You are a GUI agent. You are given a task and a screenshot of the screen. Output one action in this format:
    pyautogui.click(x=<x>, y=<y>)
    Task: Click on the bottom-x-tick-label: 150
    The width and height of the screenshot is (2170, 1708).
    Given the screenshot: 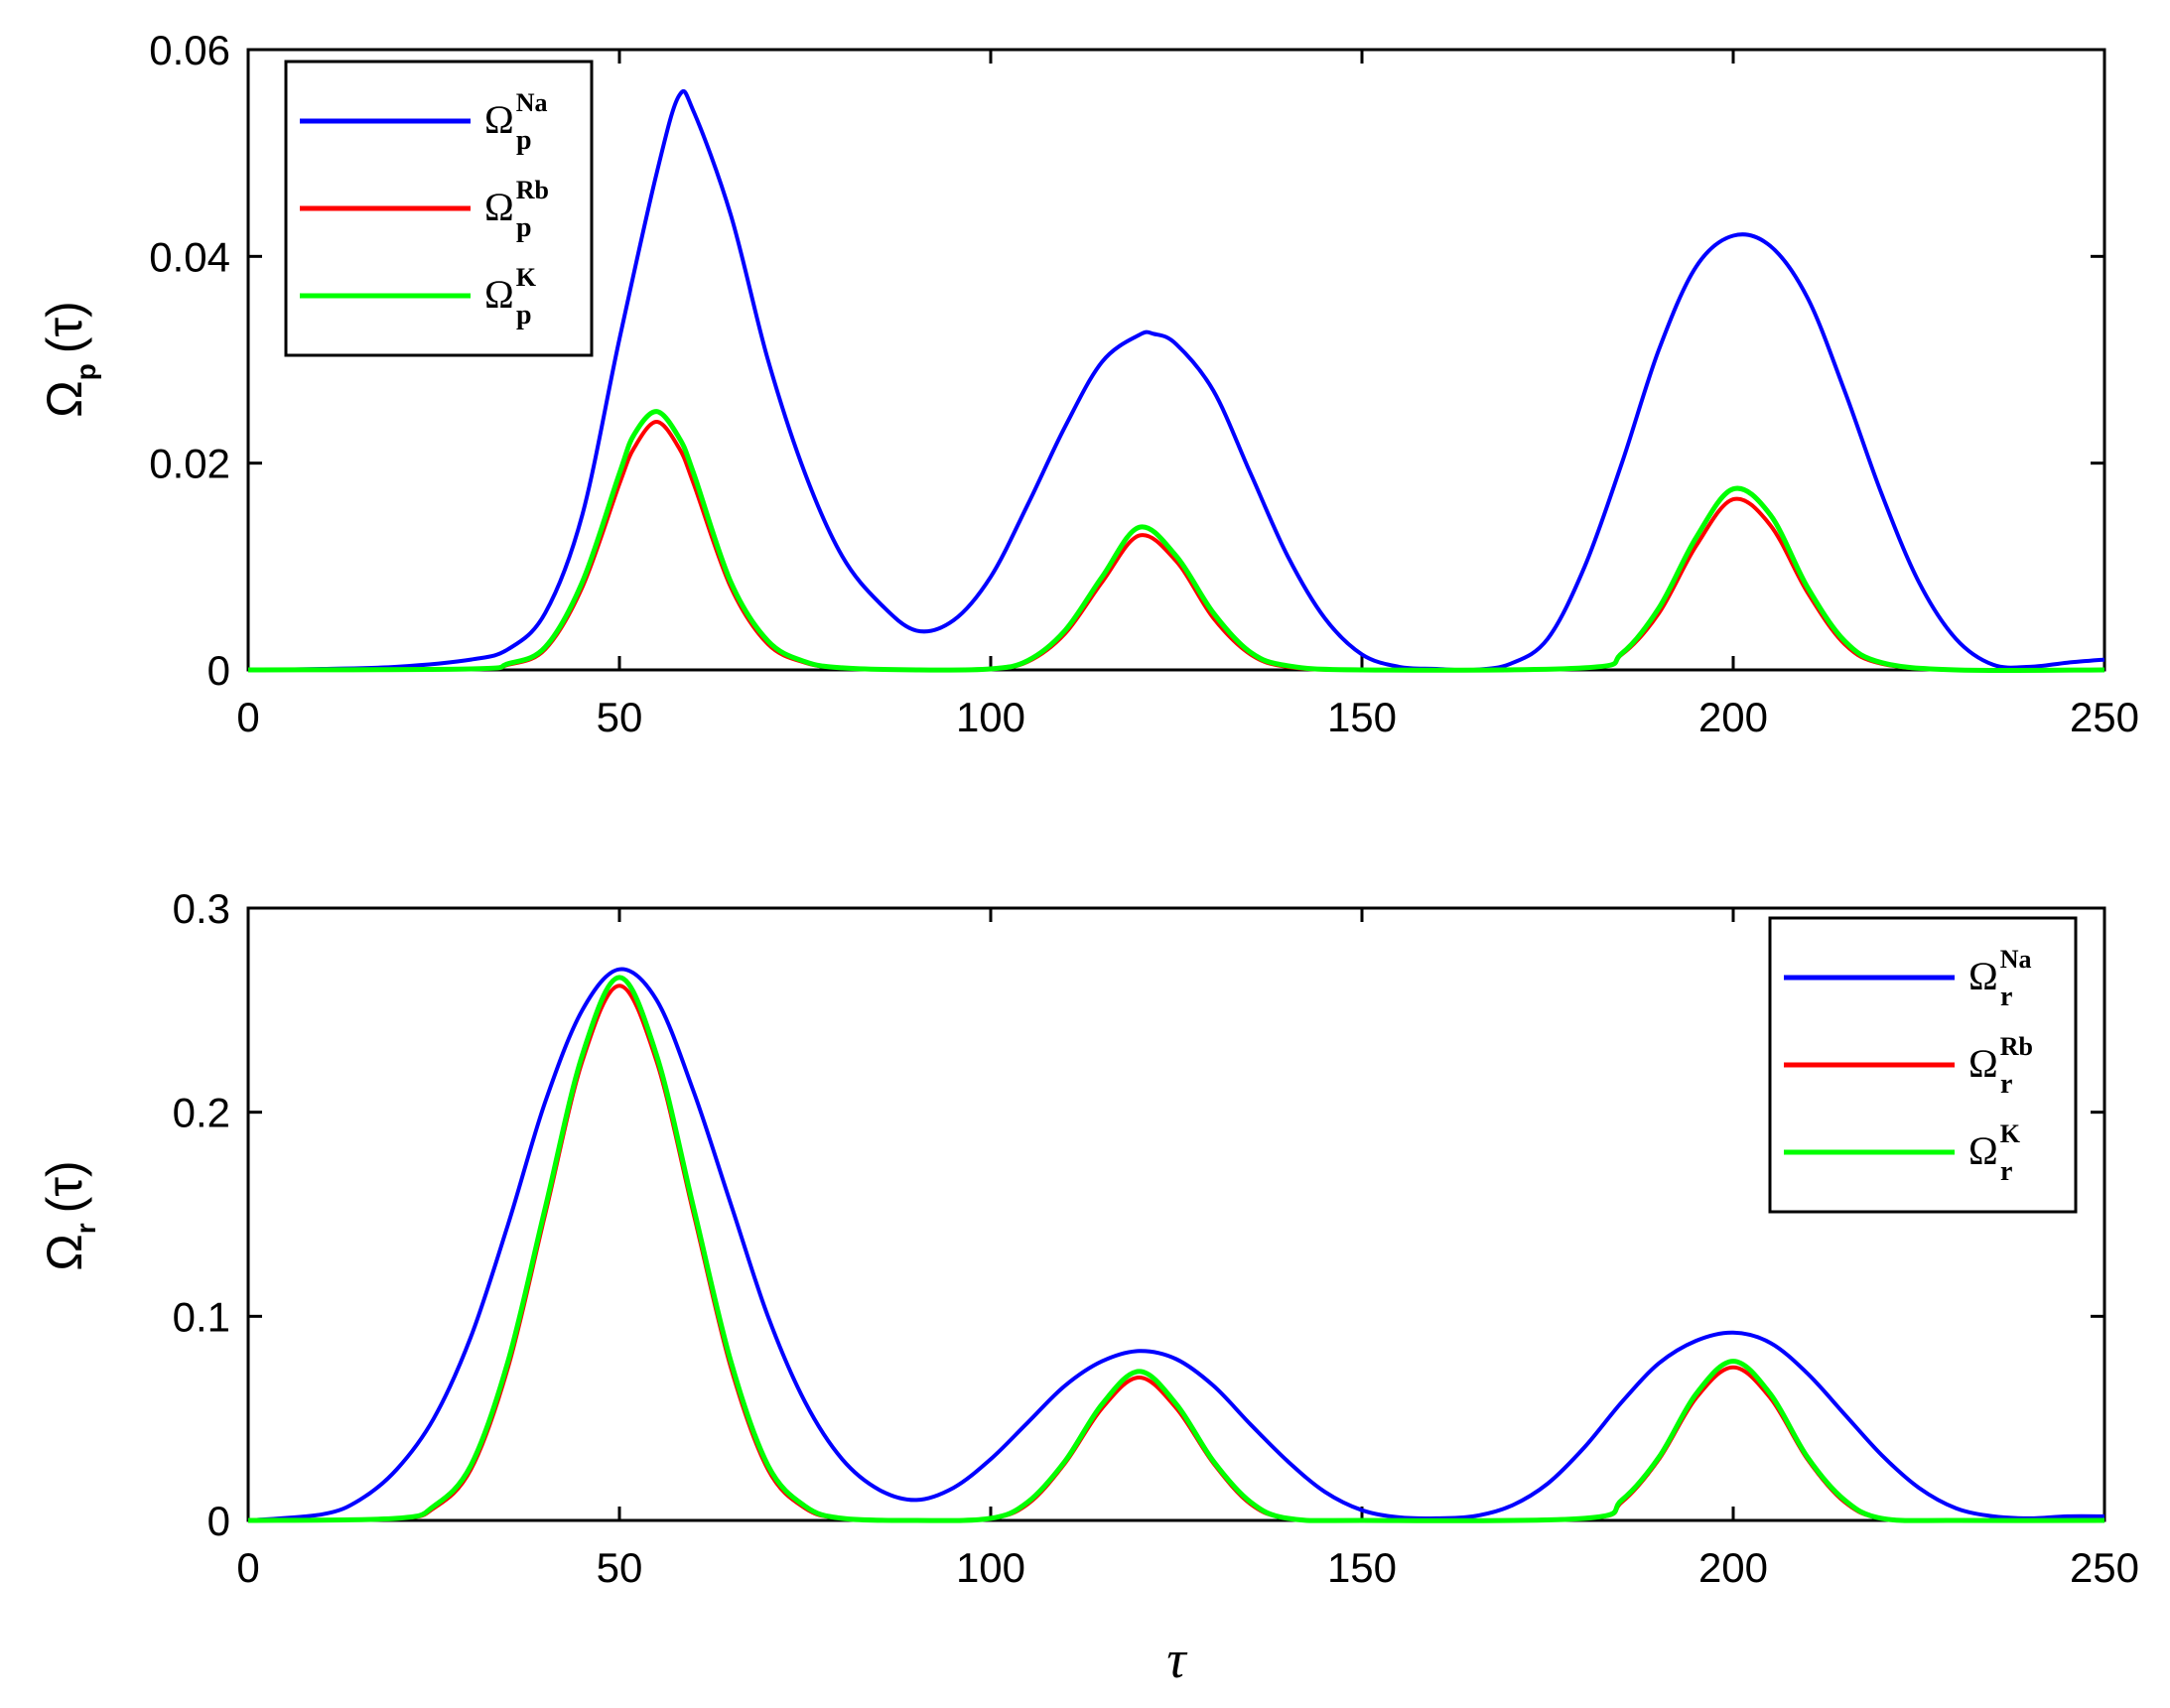 What is the action you would take?
    pyautogui.click(x=1362, y=1567)
    